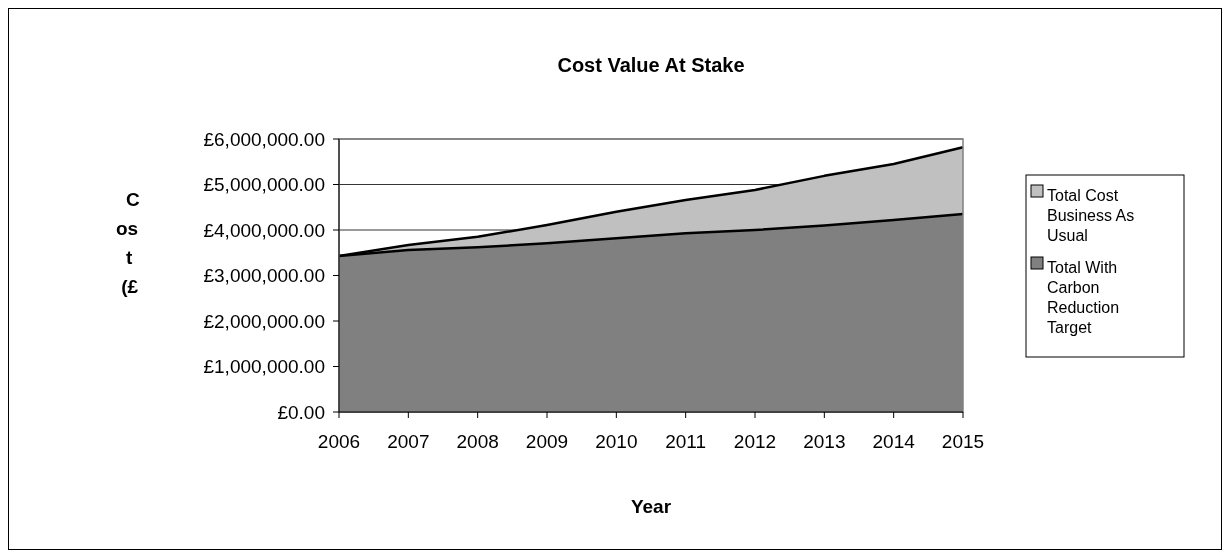  Describe the element at coordinates (264, 185) in the screenshot. I see `y-tick-label: £5,000,000.00` at that location.